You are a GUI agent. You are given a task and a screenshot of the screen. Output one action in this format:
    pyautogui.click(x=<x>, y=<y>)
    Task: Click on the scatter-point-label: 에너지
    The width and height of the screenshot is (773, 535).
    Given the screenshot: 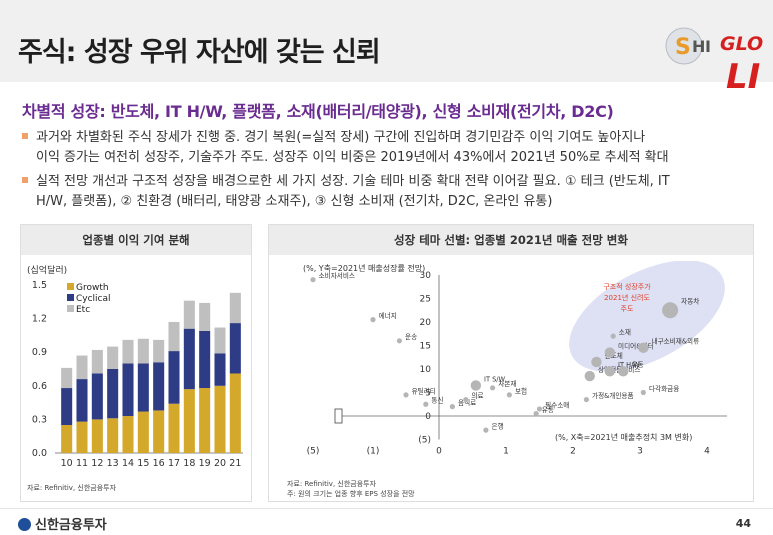 What is the action you would take?
    pyautogui.click(x=388, y=315)
    